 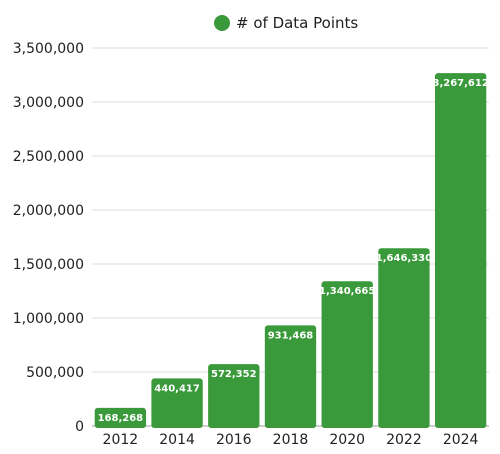 I want to click on y-tick-label: 1,500,000, so click(x=48, y=265).